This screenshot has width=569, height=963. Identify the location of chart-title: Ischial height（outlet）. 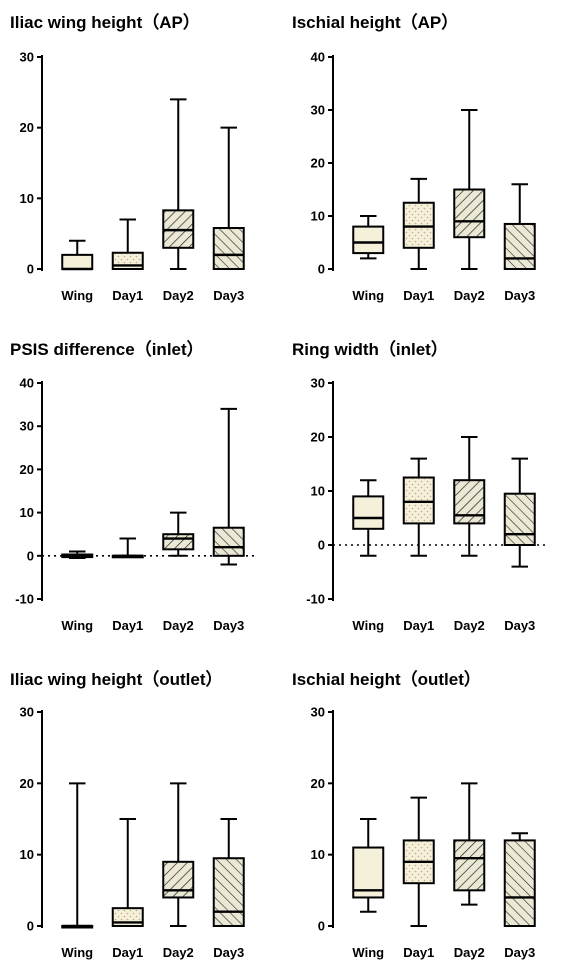
(386, 679).